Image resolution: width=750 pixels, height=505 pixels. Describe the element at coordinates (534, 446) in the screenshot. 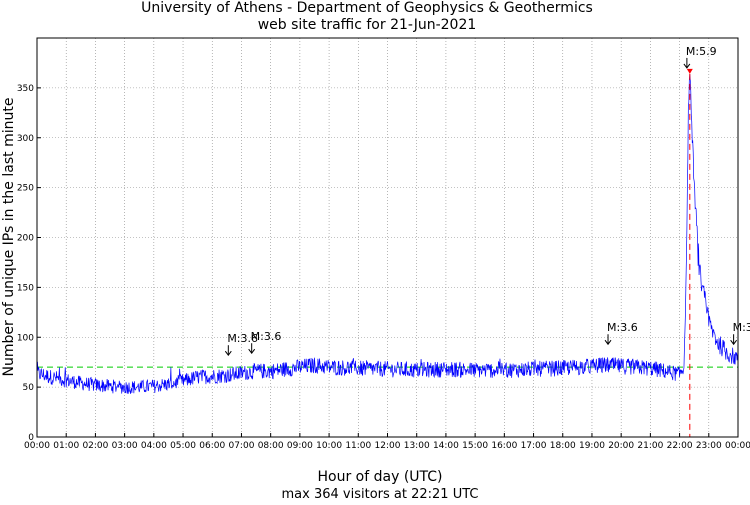

I see `x-tick-label: 17:00` at that location.